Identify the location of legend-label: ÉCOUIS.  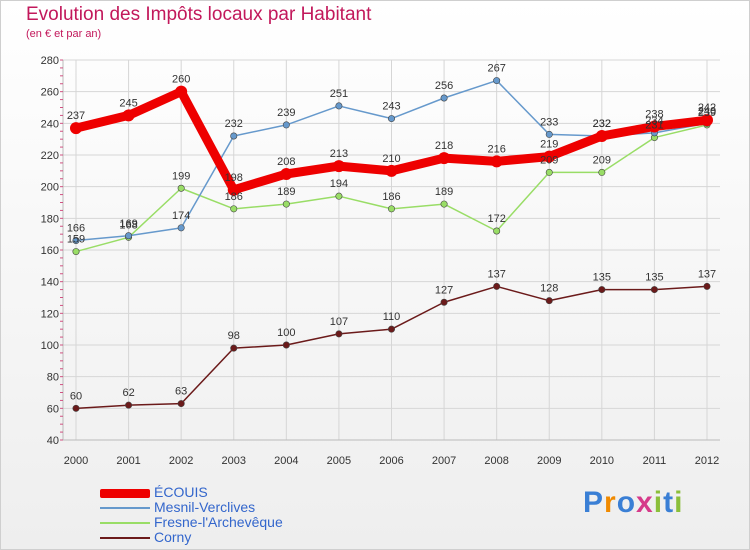
(181, 492).